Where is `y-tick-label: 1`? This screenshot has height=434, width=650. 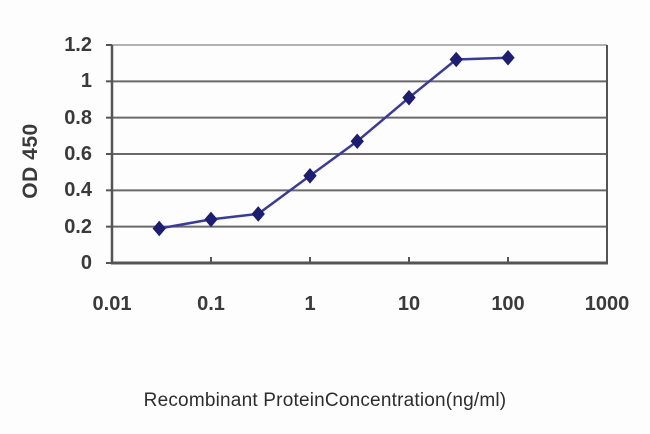
y-tick-label: 1 is located at coordinates (86, 81).